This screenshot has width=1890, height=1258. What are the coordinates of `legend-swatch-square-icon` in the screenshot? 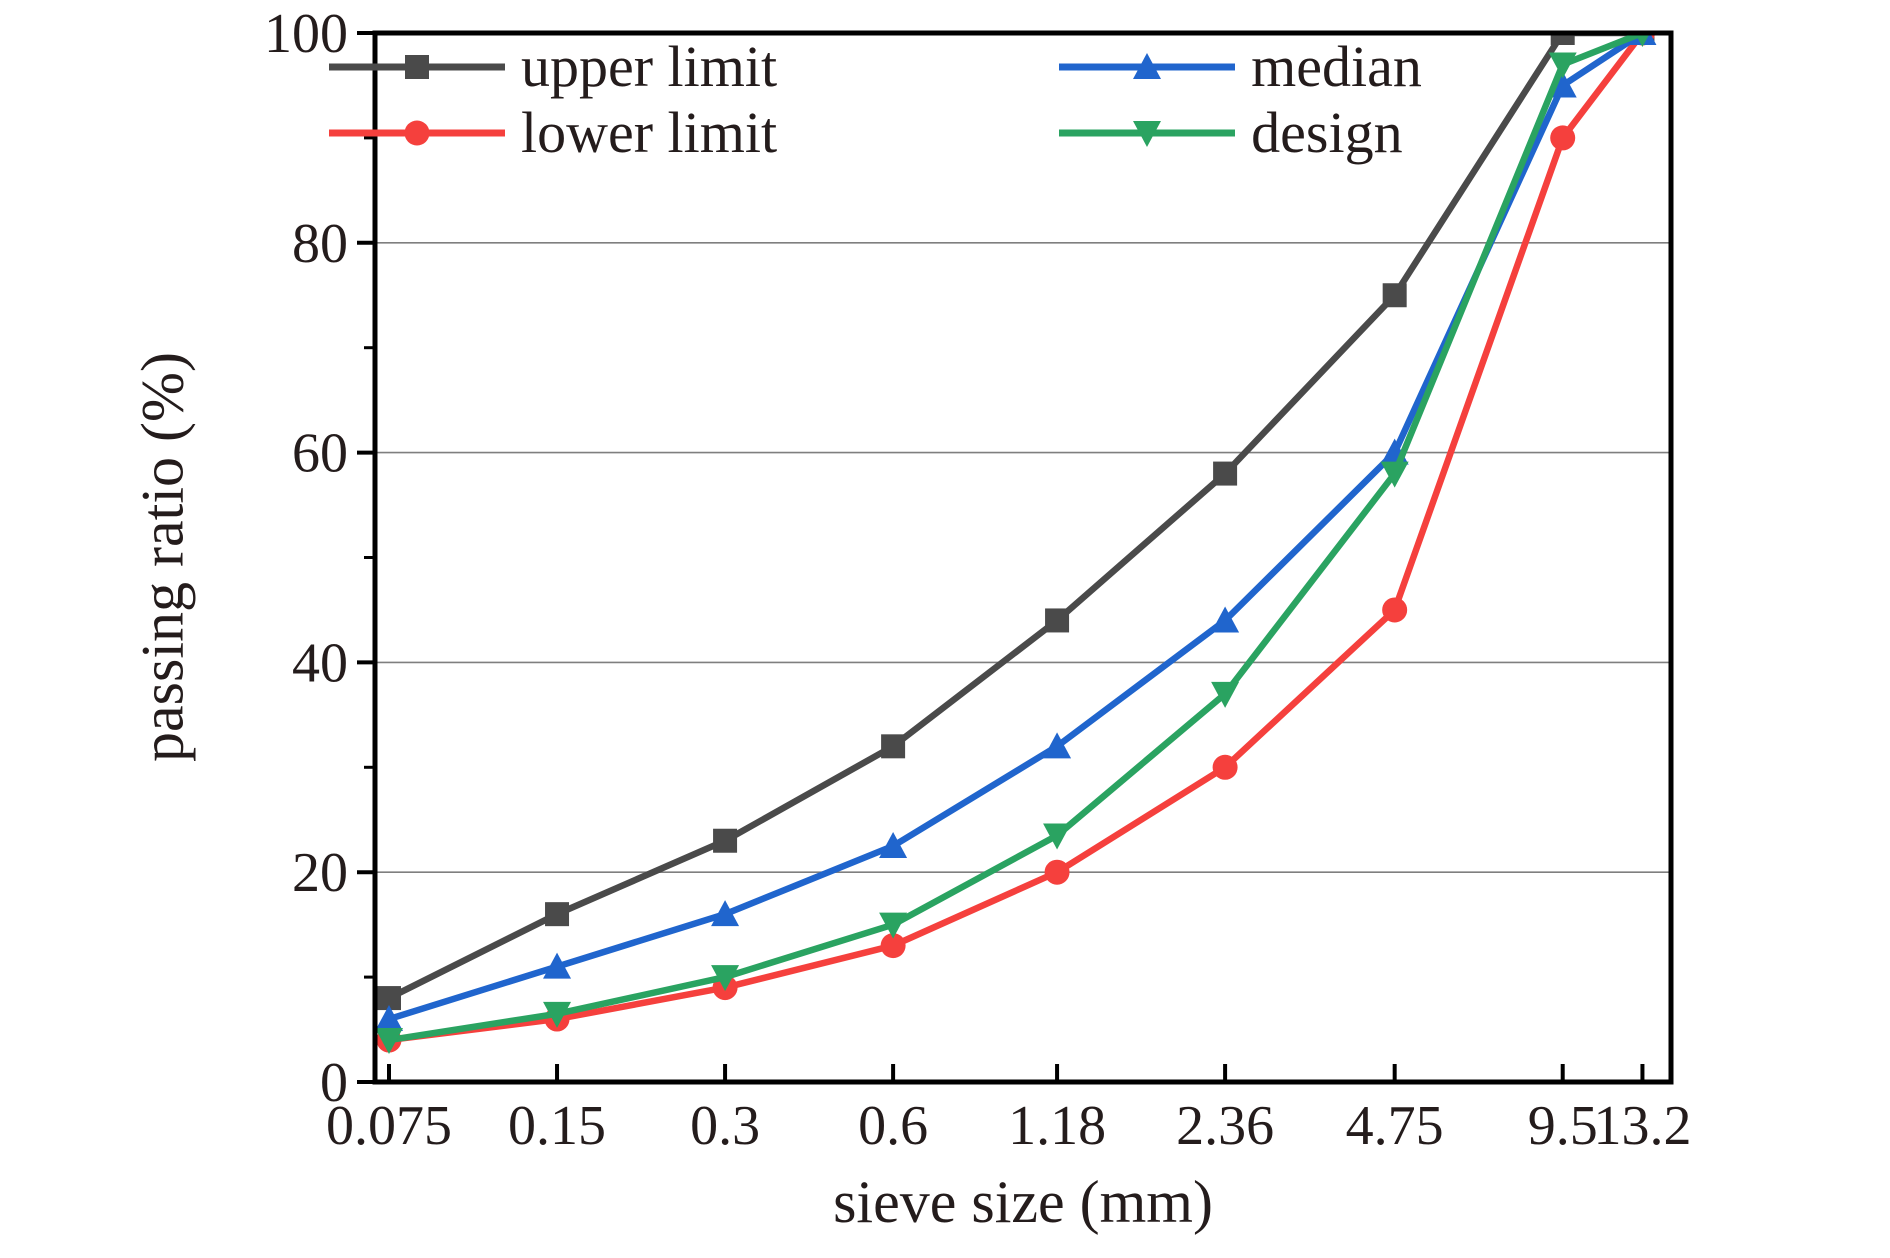 It's located at (417, 67).